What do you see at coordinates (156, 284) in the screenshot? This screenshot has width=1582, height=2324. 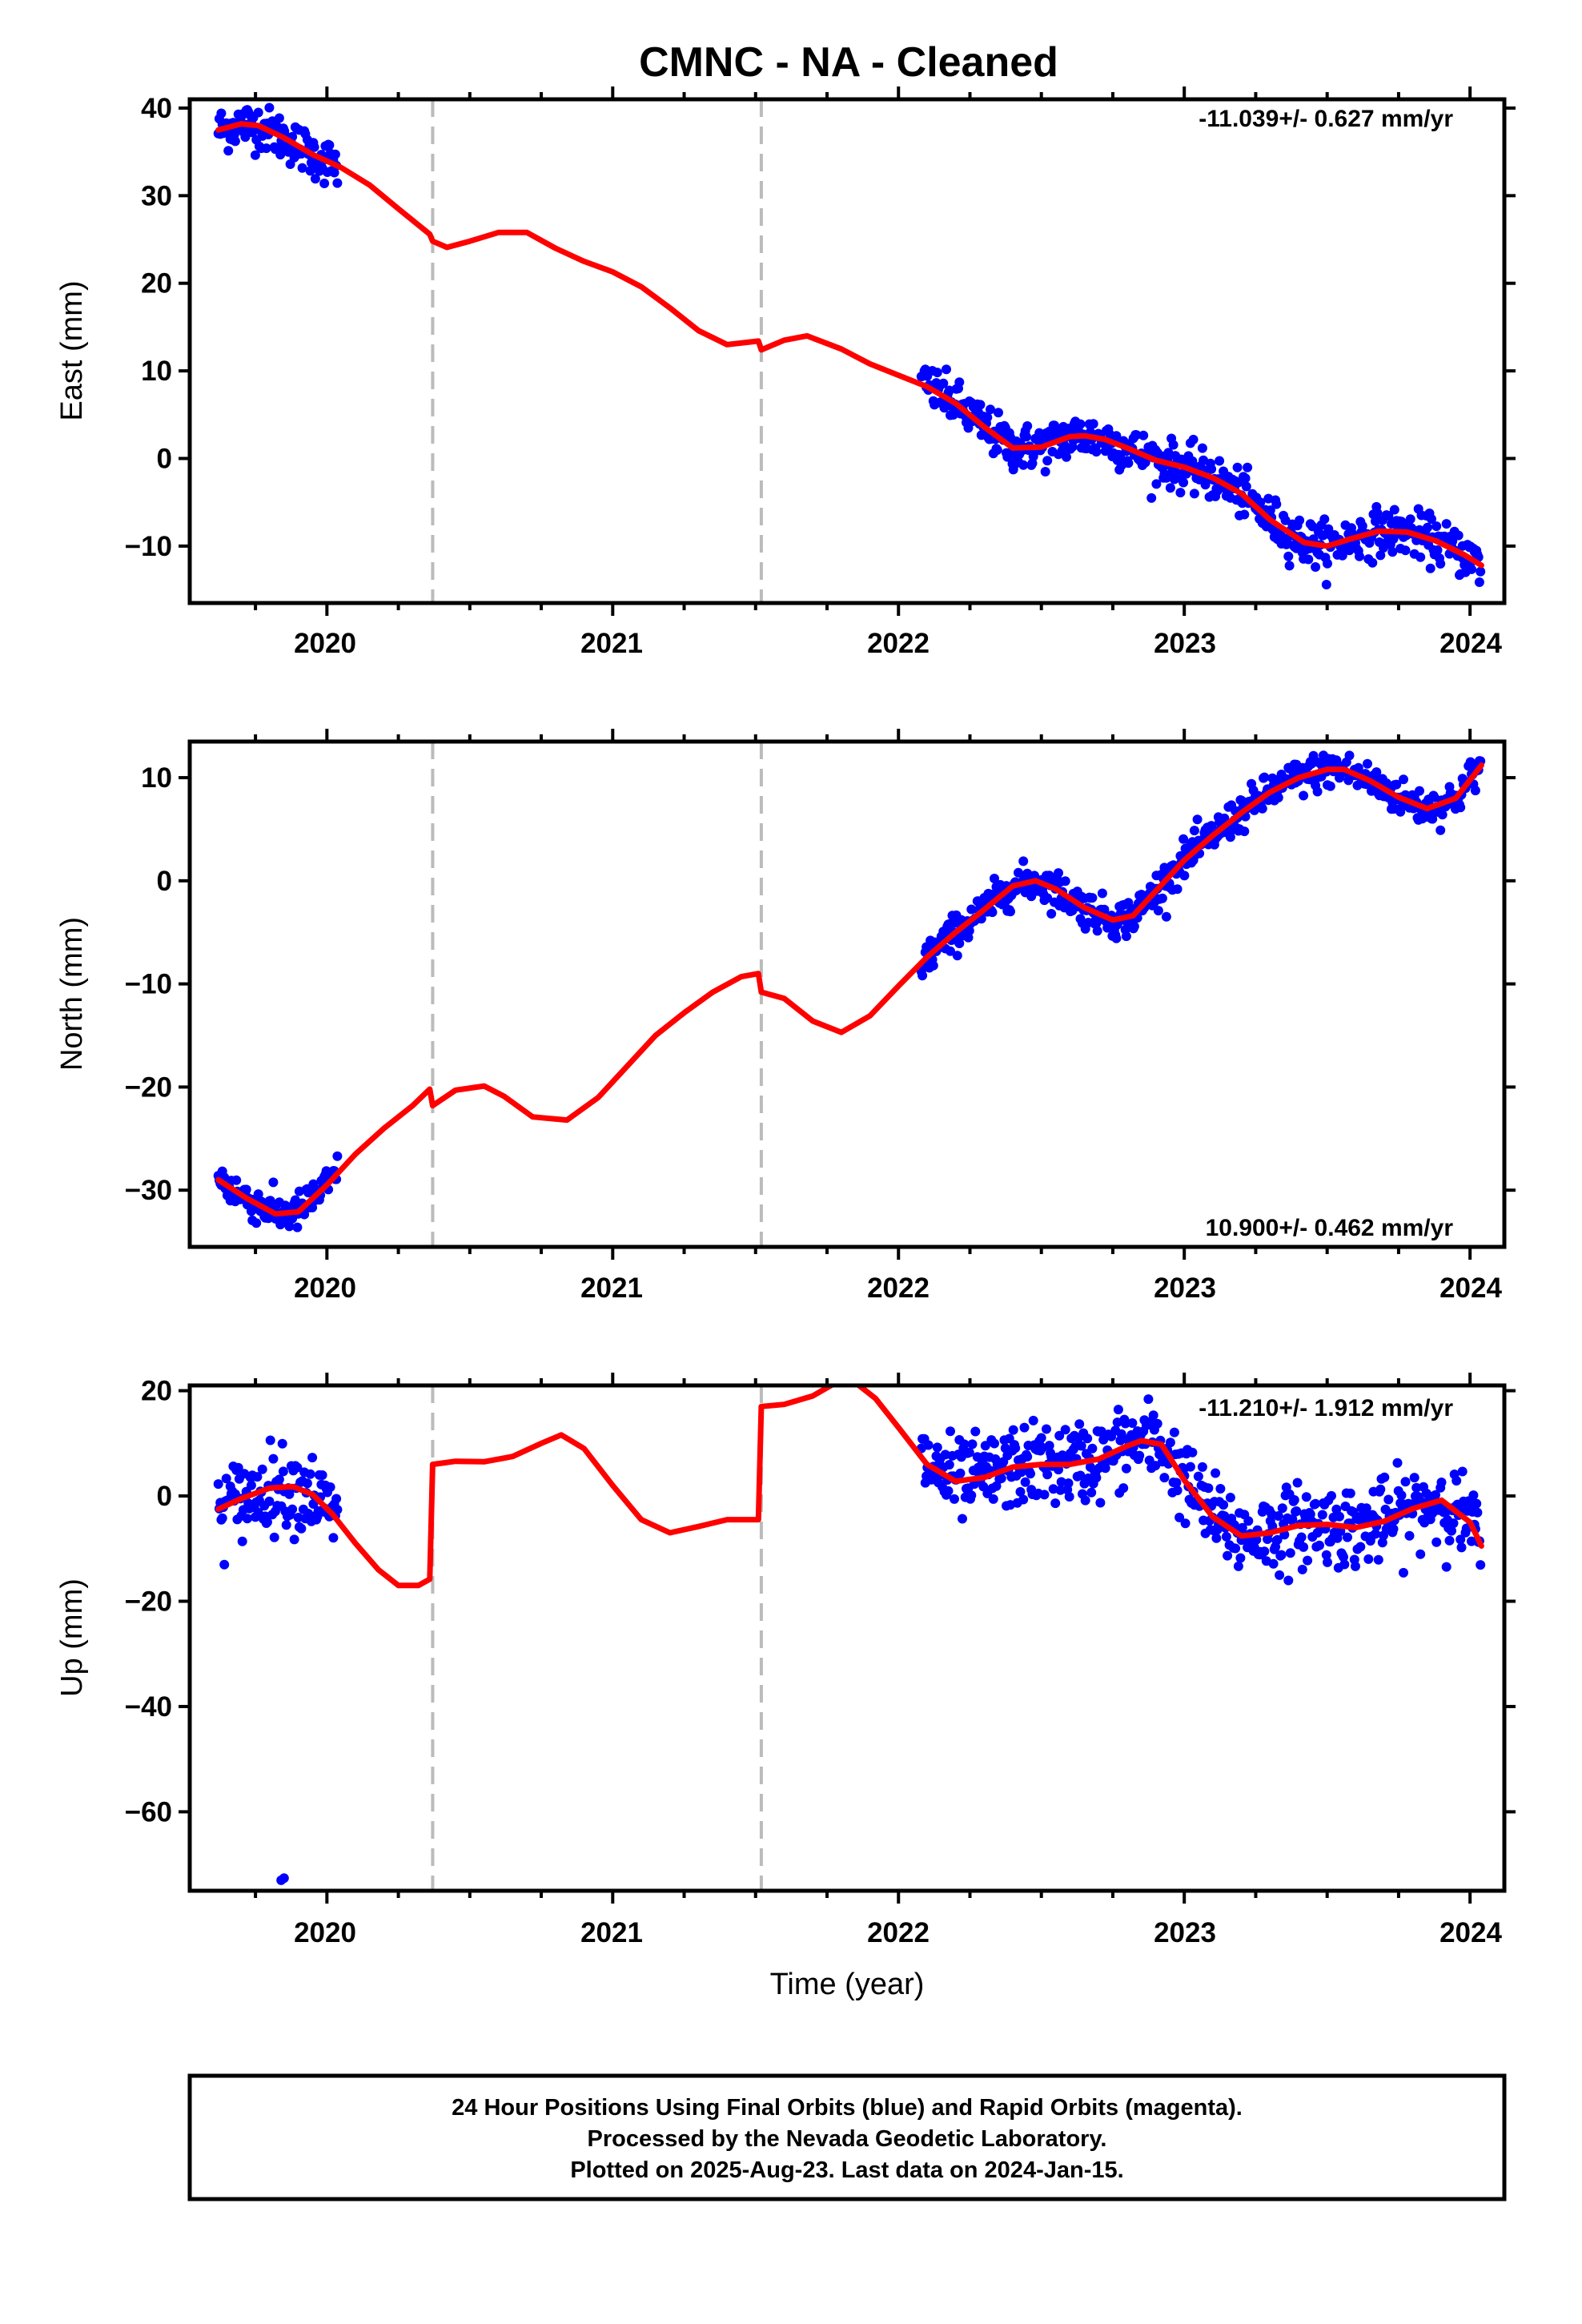 I see `east-y-tick-label: 20` at bounding box center [156, 284].